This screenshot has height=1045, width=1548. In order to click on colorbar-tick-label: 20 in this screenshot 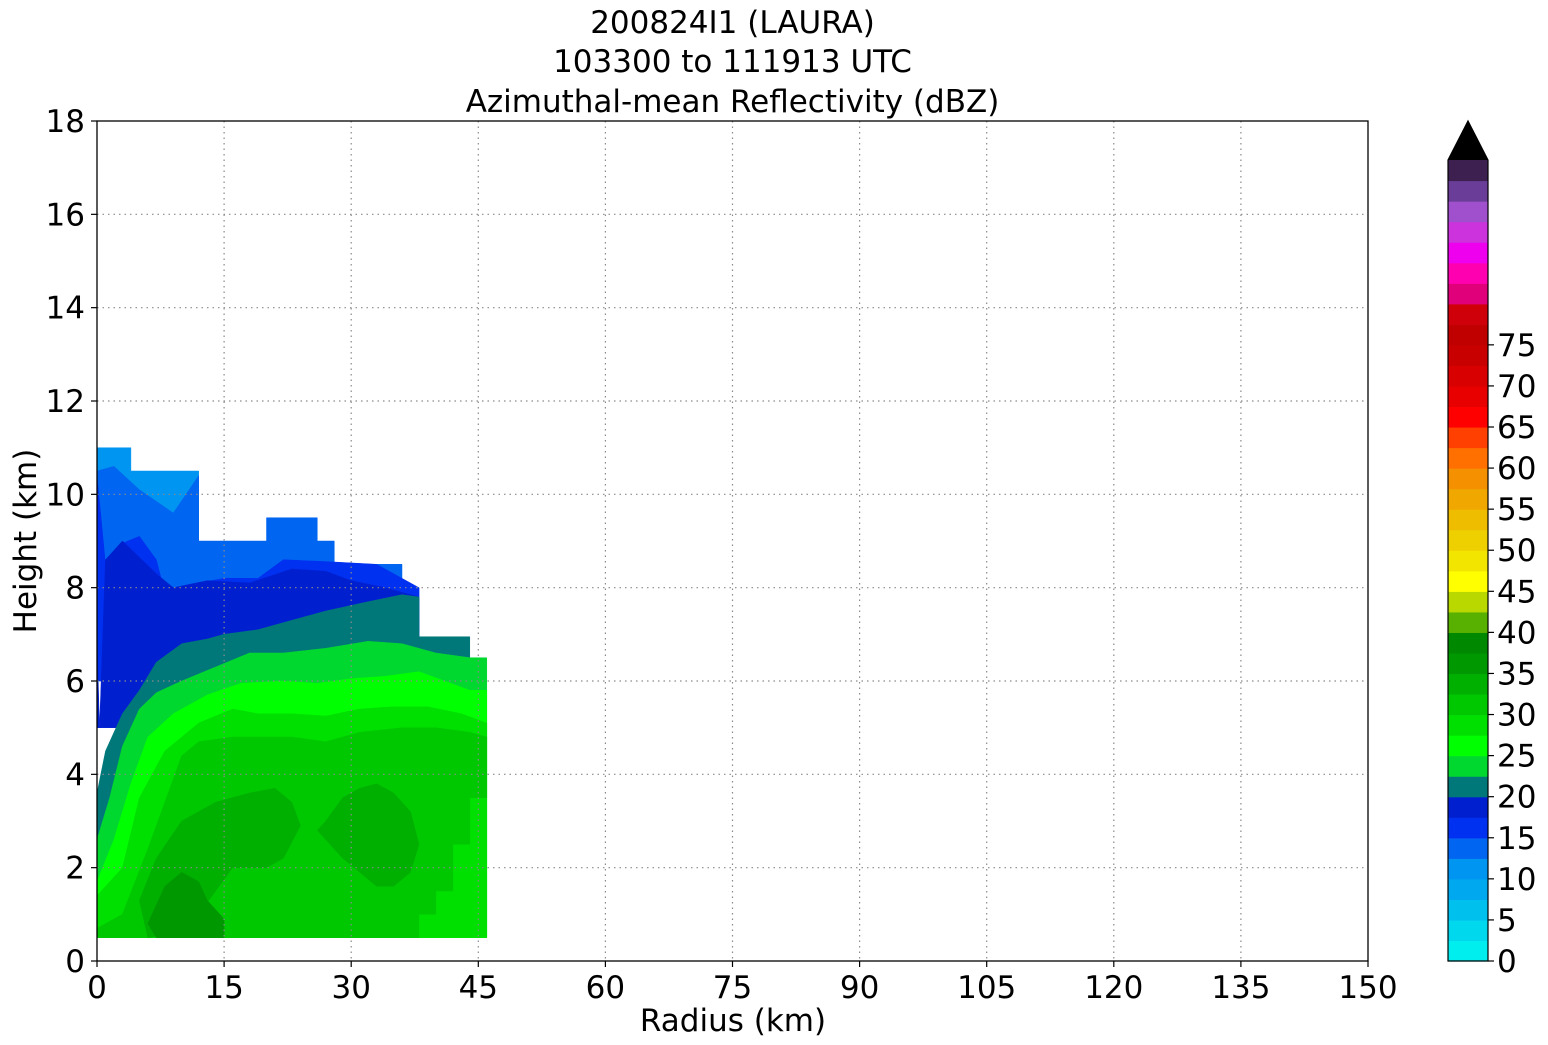, I will do `click(1516, 798)`.